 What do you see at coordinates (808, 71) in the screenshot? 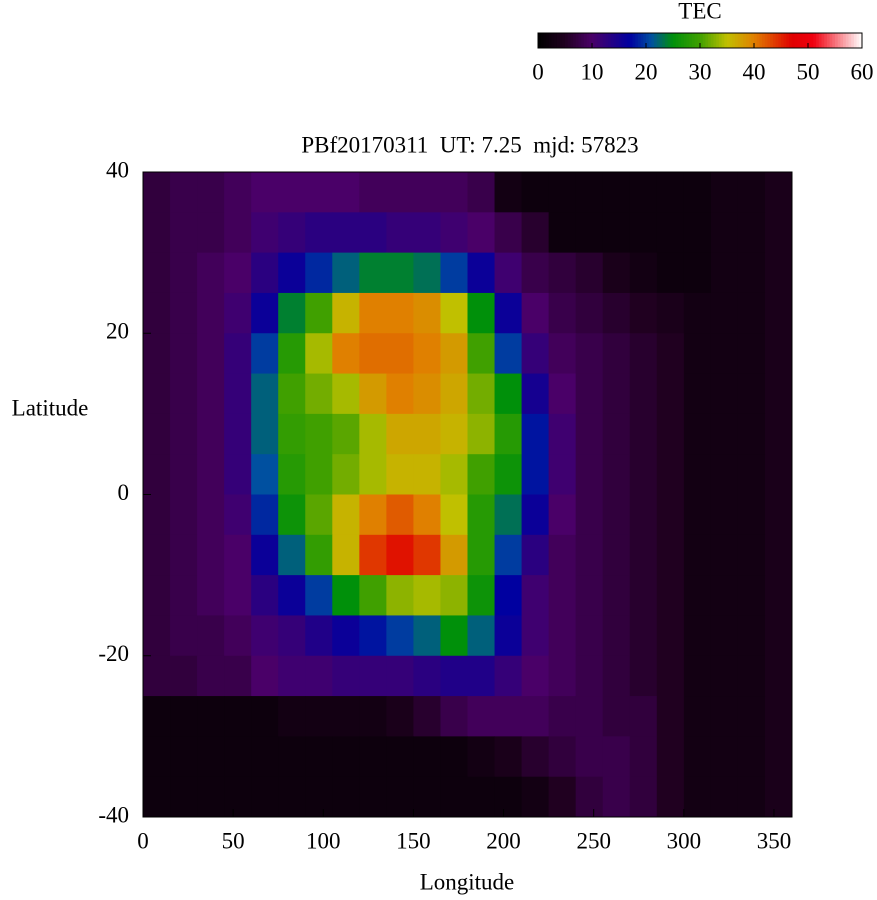
I see `colorbar-tick-label: 50` at bounding box center [808, 71].